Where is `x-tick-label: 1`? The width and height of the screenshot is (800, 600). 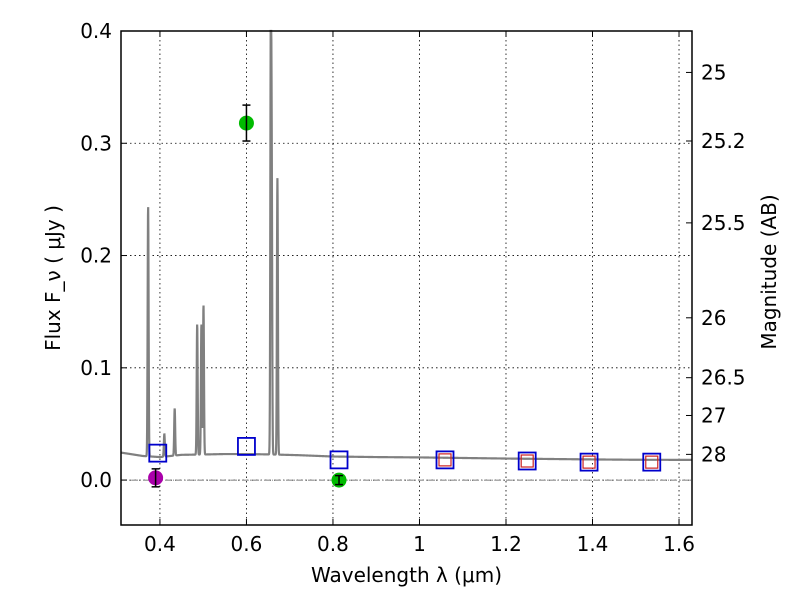
x-tick-label: 1 is located at coordinates (419, 544).